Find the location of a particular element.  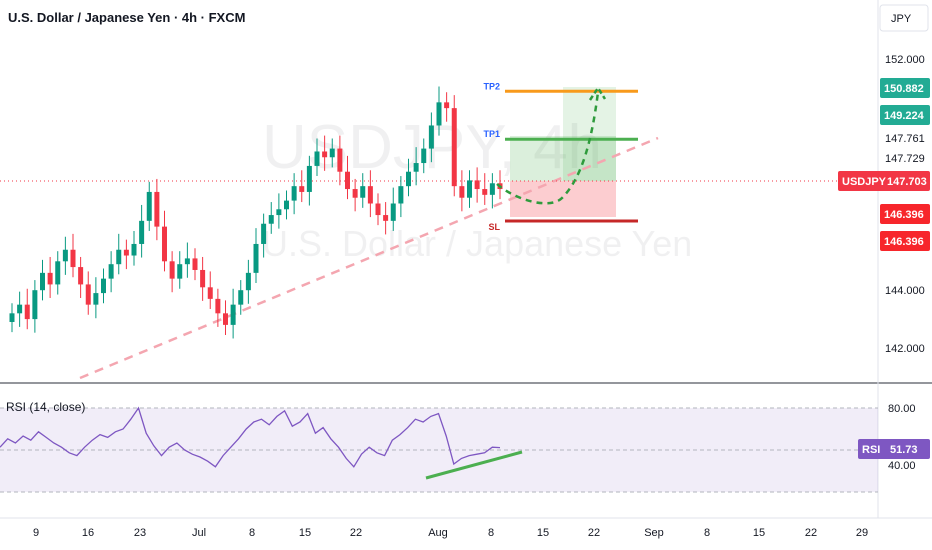

level-label-tp2: TP2 is located at coordinates (491, 86).